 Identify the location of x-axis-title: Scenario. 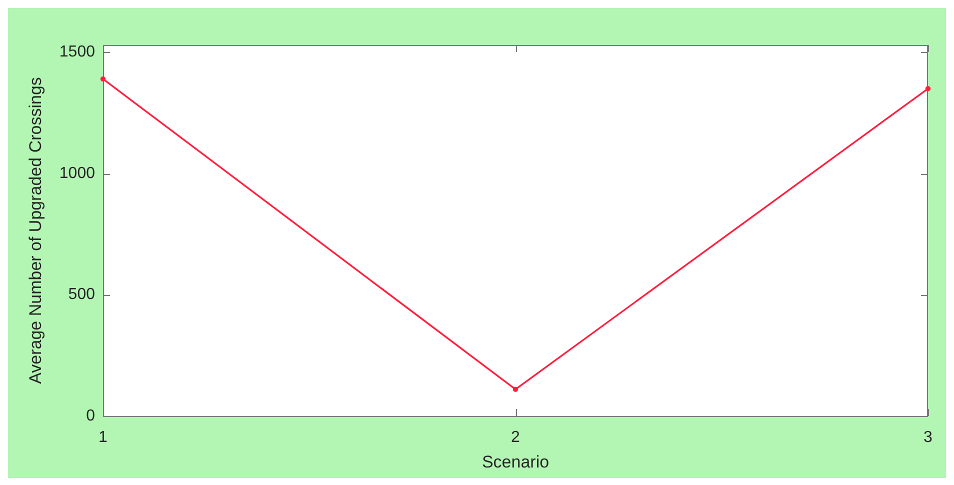
(516, 462).